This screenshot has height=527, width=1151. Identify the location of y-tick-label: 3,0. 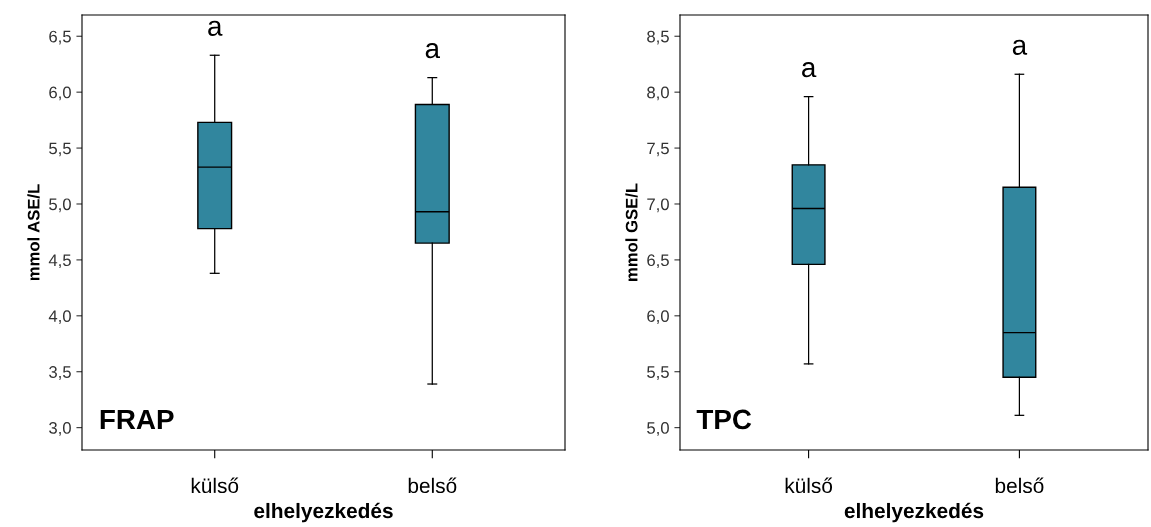
(60, 429).